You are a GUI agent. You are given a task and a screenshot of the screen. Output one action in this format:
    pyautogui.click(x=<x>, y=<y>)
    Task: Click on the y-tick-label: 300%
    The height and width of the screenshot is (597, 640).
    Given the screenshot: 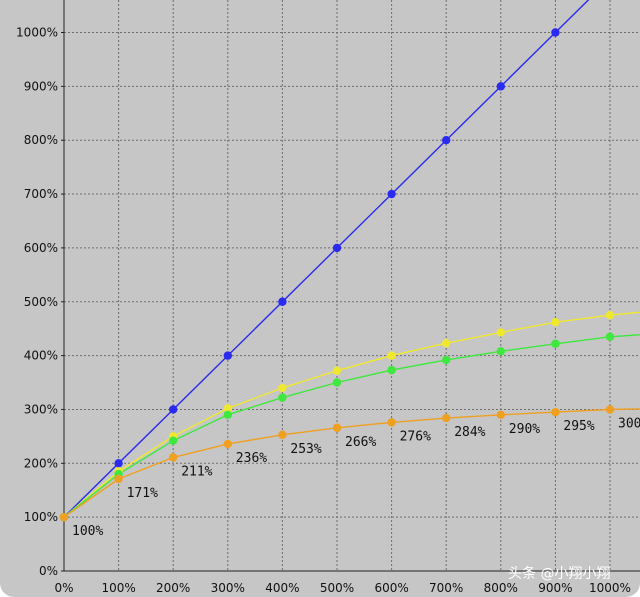 What is the action you would take?
    pyautogui.click(x=41, y=409)
    